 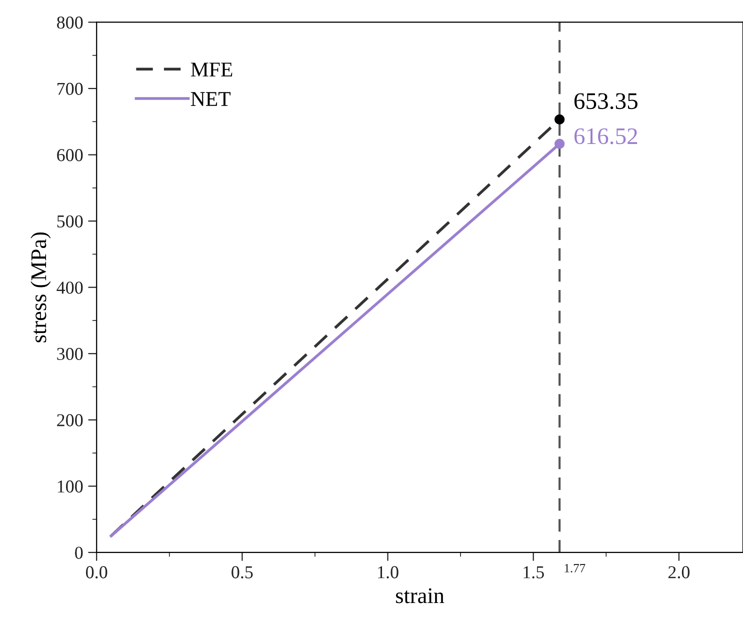 What do you see at coordinates (70, 486) in the screenshot?
I see `y-tick-label: 100` at bounding box center [70, 486].